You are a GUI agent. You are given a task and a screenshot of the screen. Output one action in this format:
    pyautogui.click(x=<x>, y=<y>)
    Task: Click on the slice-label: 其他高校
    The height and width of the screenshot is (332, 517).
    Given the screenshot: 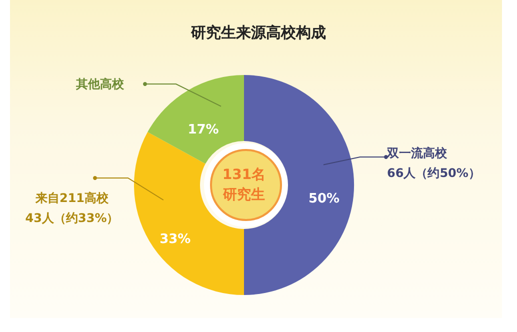 What is the action you would take?
    pyautogui.click(x=100, y=84)
    